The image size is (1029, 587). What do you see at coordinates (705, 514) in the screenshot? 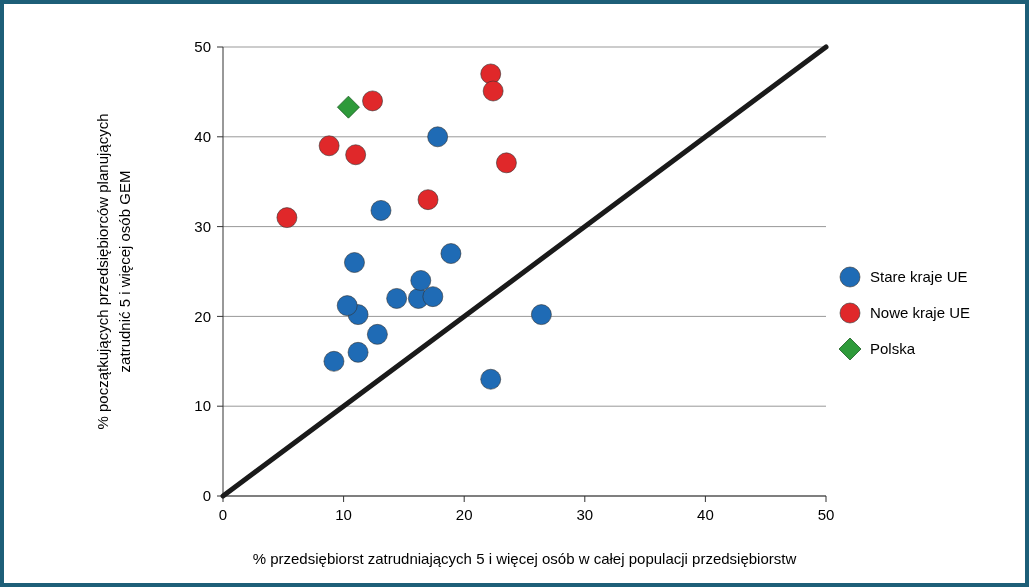
I see `x-tick-label: 40` at bounding box center [705, 514].